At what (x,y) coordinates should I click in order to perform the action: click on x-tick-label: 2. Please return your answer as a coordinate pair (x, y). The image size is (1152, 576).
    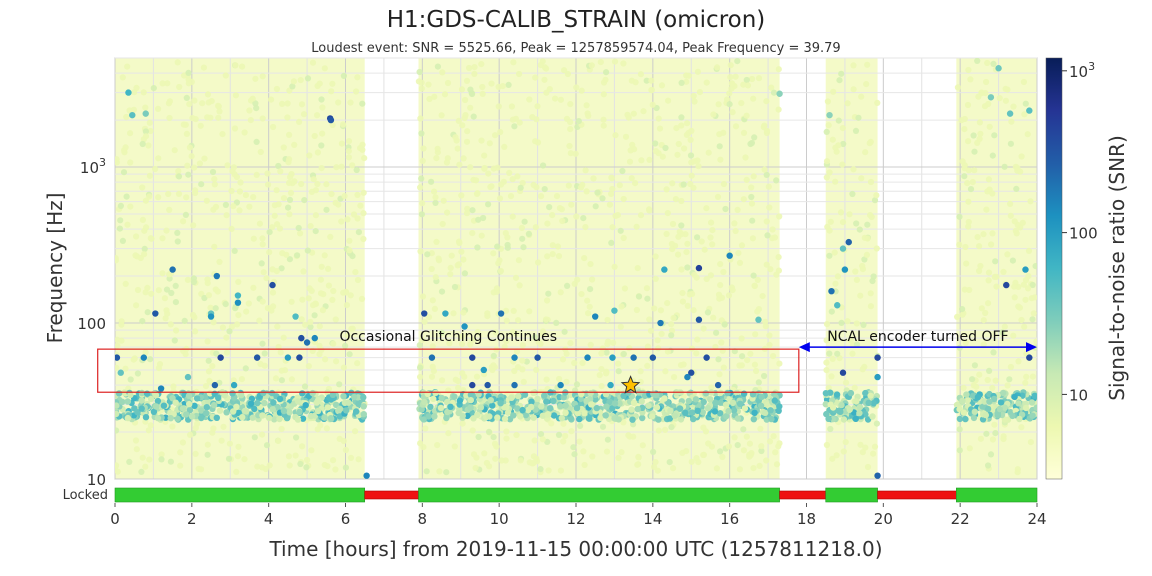
    Looking at the image, I should click on (192, 519).